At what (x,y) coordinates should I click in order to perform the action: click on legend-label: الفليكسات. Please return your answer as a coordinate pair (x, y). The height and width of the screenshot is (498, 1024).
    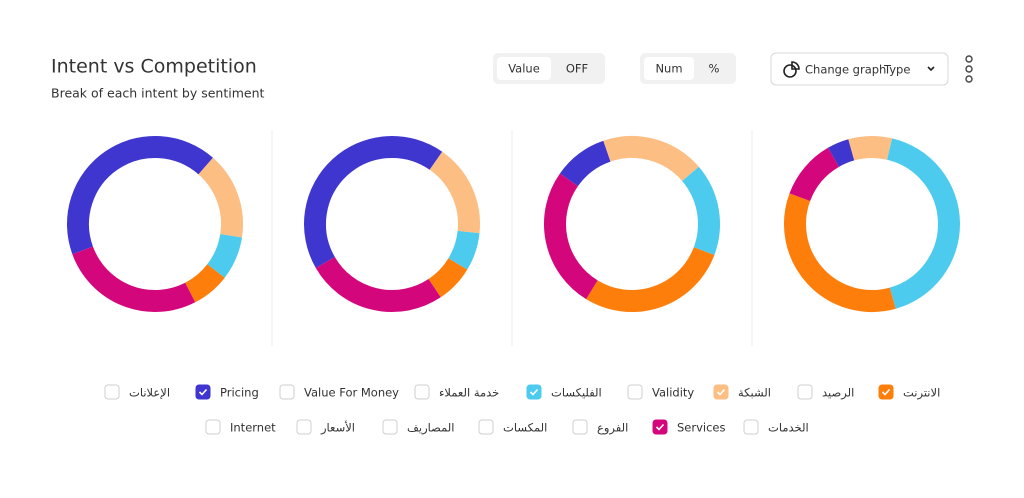
    Looking at the image, I should click on (576, 393).